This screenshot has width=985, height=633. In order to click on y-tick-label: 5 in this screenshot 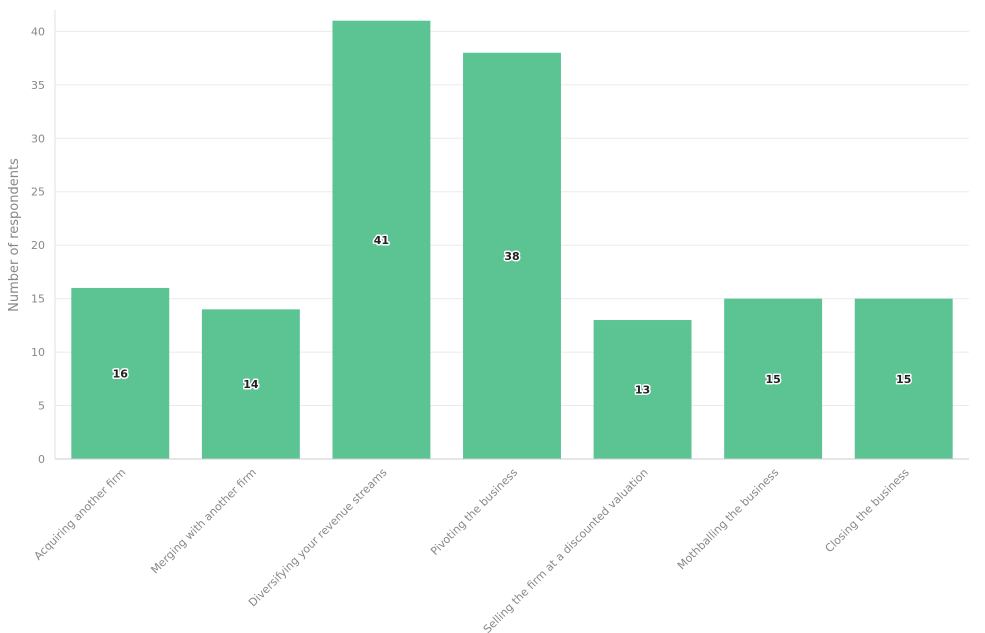, I will do `click(41, 406)`.